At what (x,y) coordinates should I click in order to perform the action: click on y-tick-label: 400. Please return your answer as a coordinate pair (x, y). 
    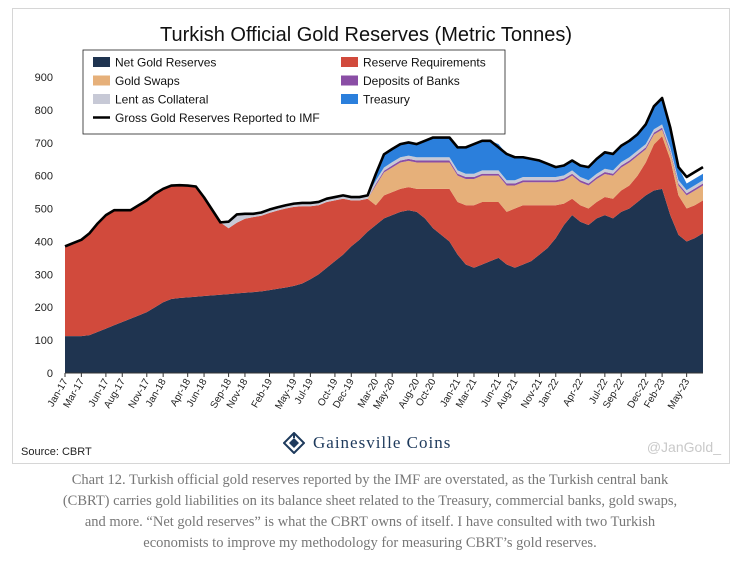
    Looking at the image, I should click on (44, 242).